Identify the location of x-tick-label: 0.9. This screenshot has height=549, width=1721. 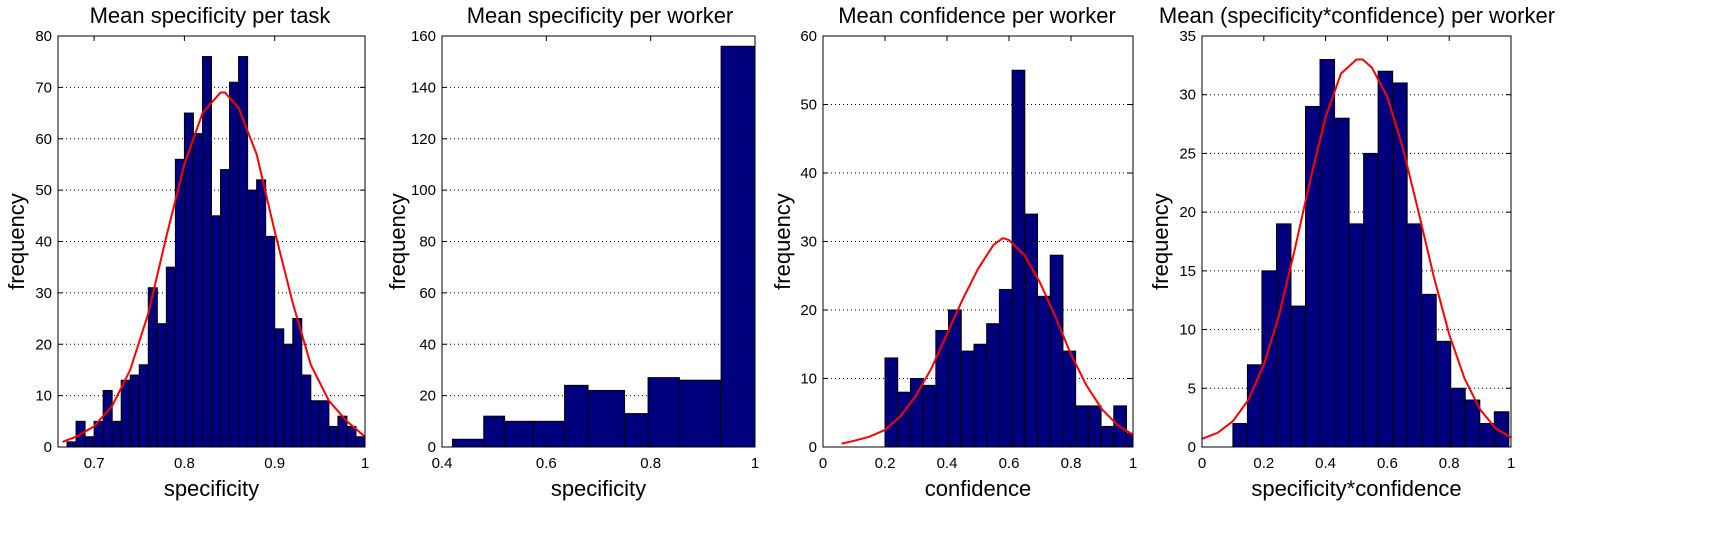
(274, 463).